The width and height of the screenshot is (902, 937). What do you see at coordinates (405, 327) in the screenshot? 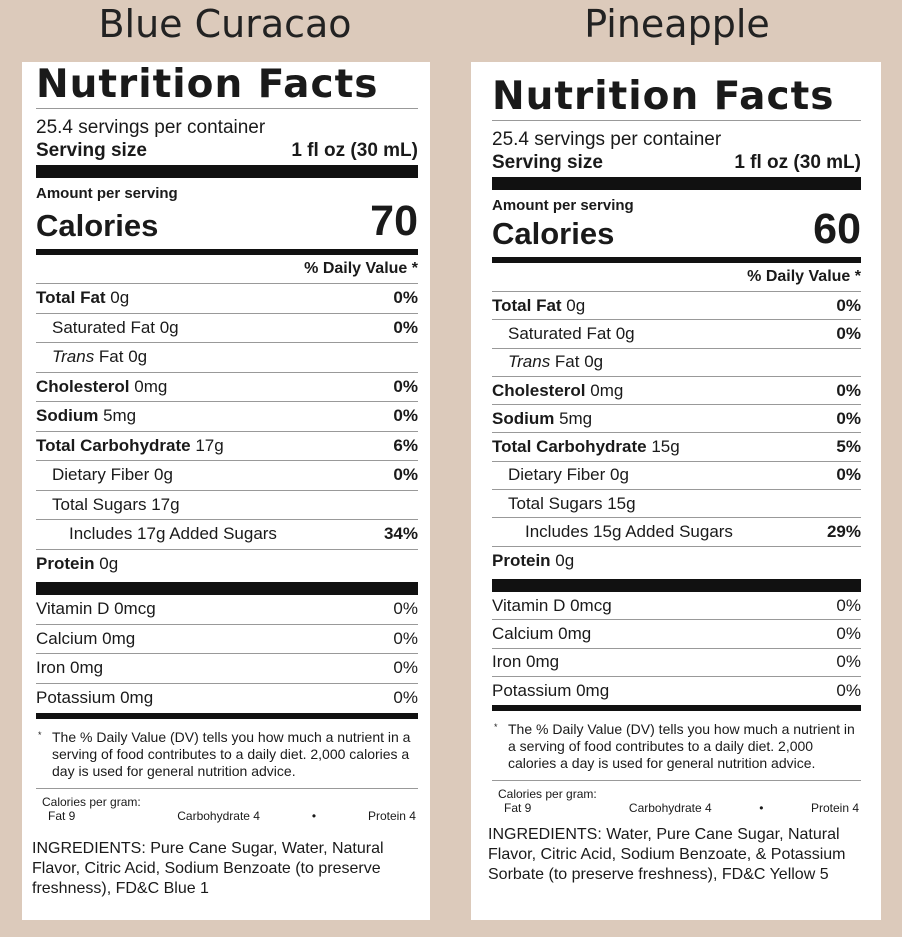
I see `saturated-fat-pct: 0%` at bounding box center [405, 327].